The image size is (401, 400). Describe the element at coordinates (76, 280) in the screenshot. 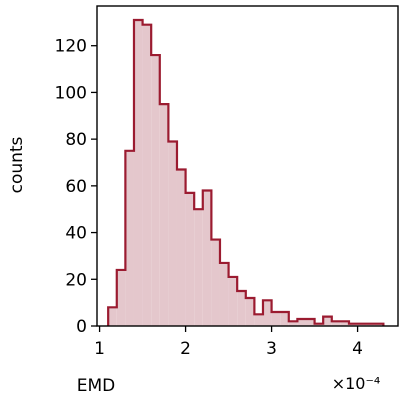

I see `y-tick-label-20: 20` at that location.